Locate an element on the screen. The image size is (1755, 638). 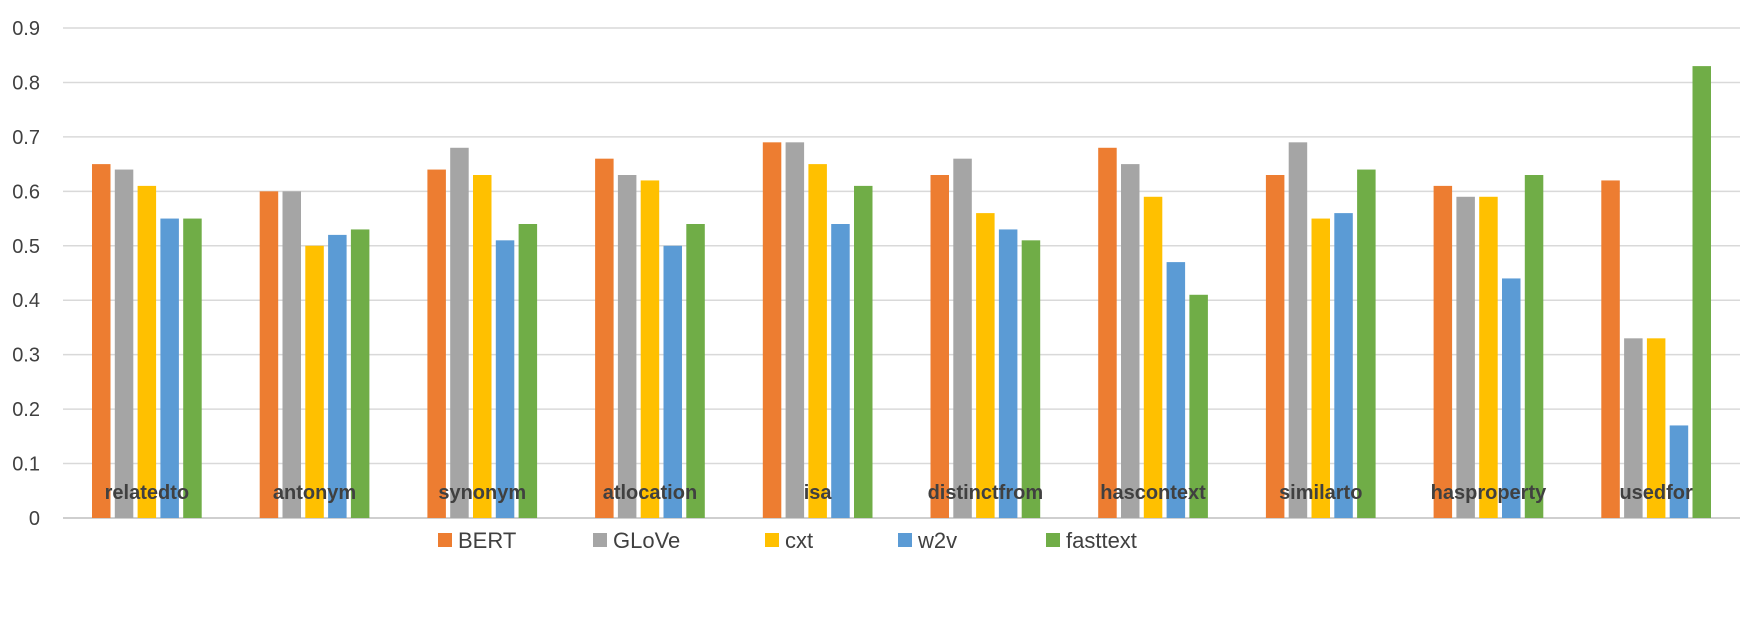
x-tick-label: distinctfrom is located at coordinates (986, 493).